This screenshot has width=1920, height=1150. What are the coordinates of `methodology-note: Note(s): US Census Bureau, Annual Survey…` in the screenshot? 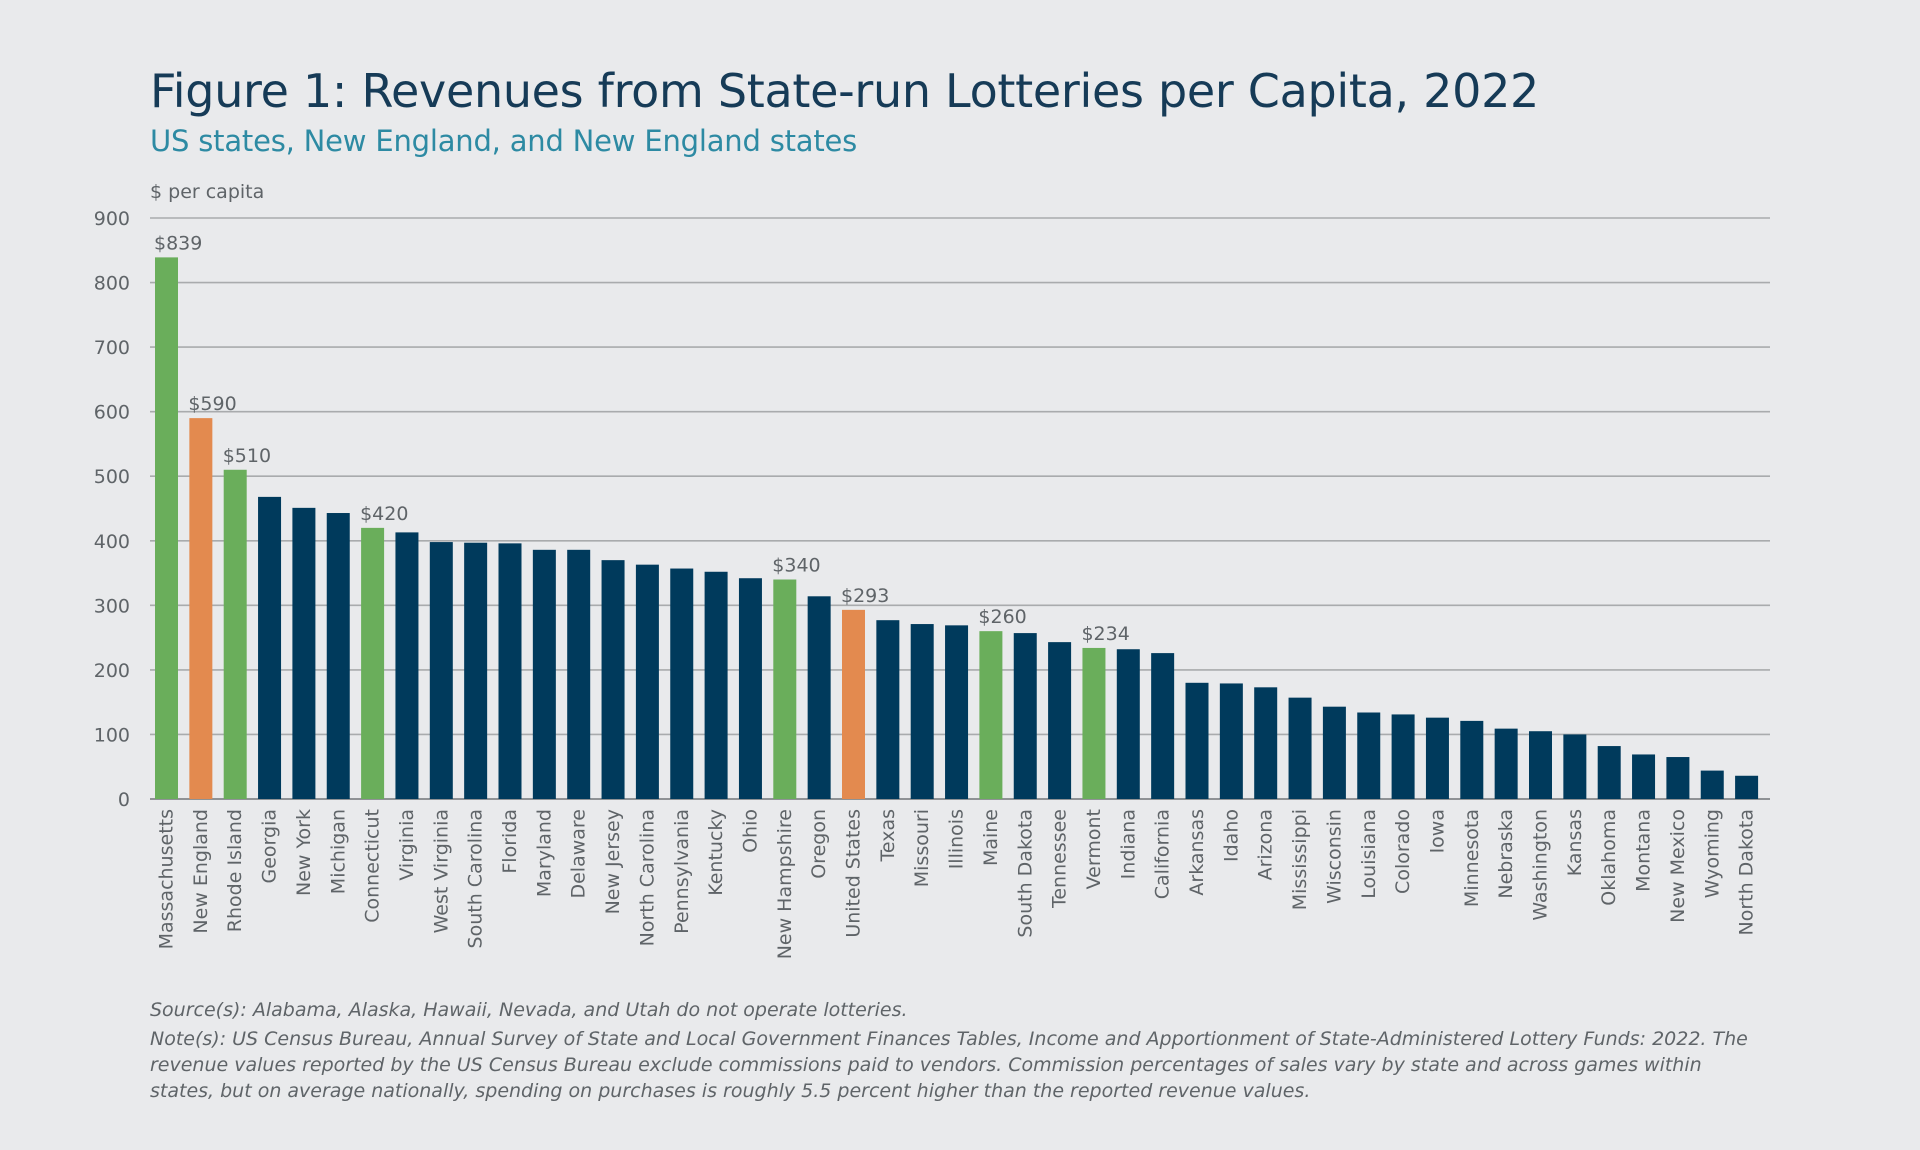 It's located at (949, 1065).